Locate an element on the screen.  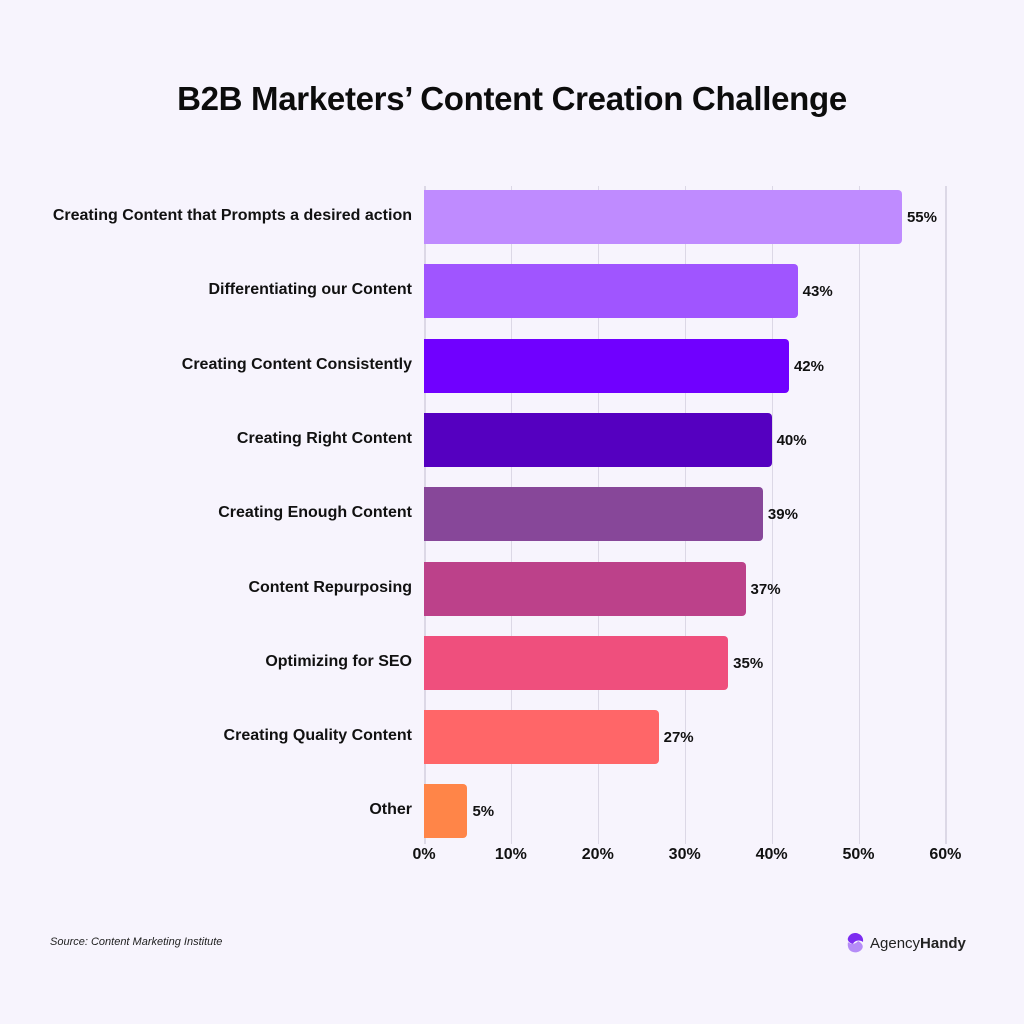
brand-logo: AgencyHandy is located at coordinates (905, 943).